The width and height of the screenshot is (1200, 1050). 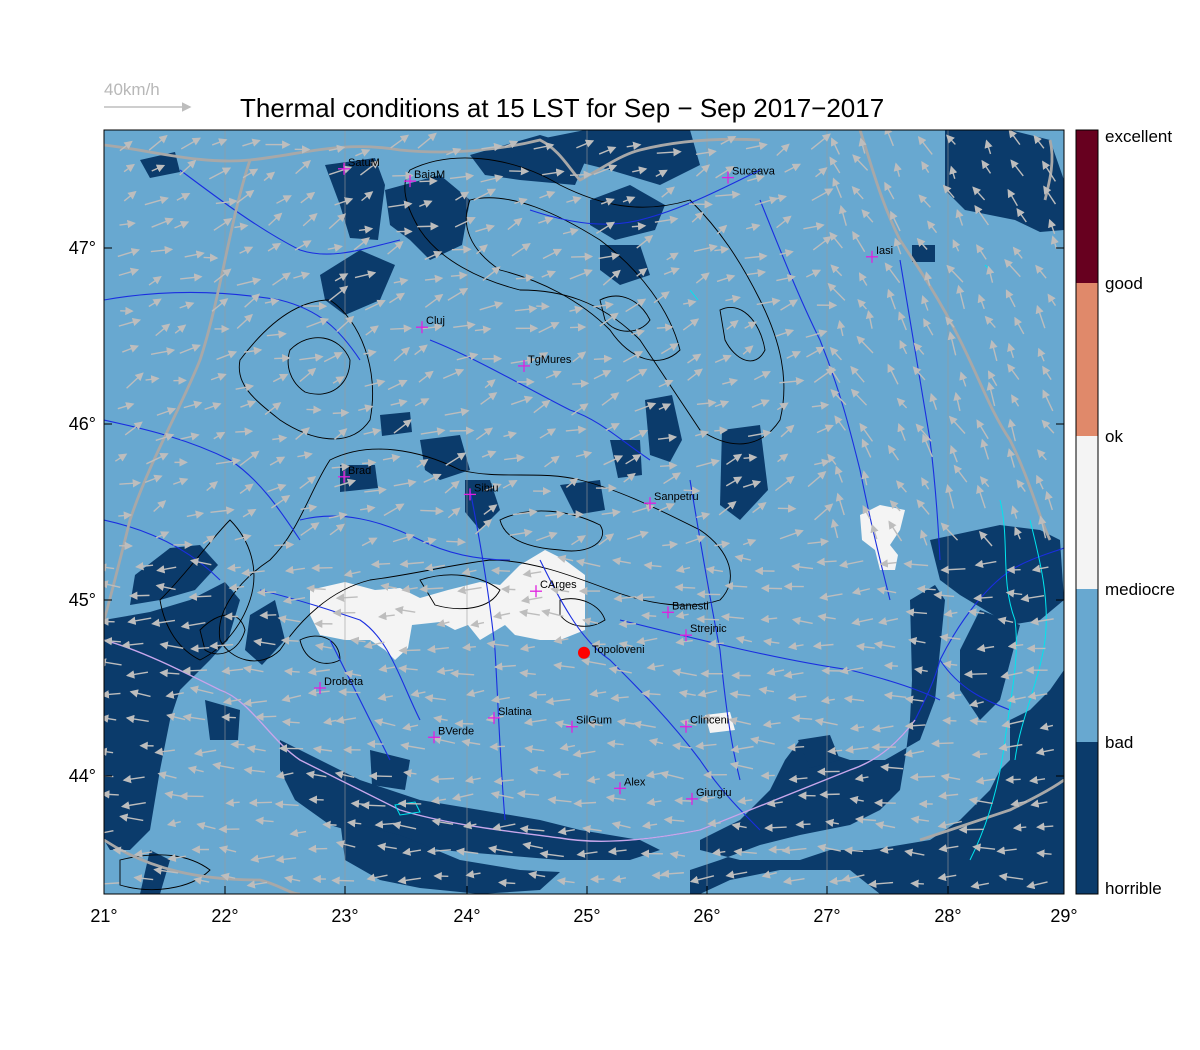 What do you see at coordinates (553, 588) in the screenshot?
I see `city-marker: CArges` at bounding box center [553, 588].